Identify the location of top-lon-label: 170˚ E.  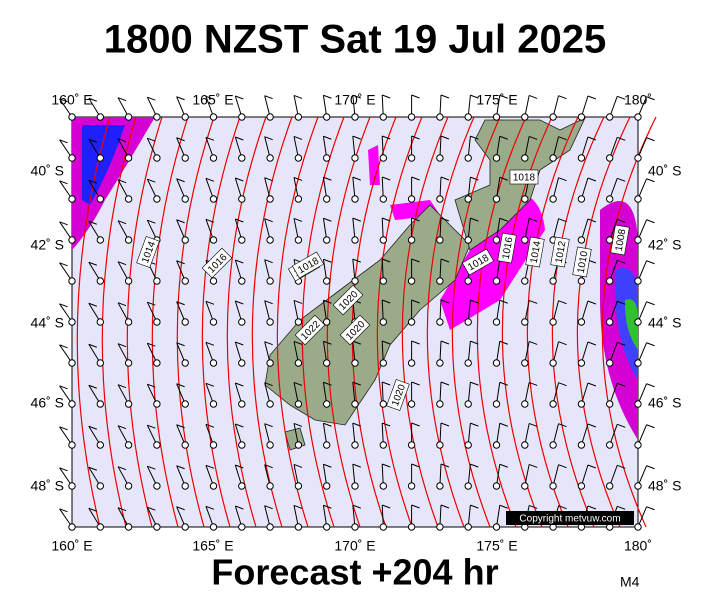
(354, 100).